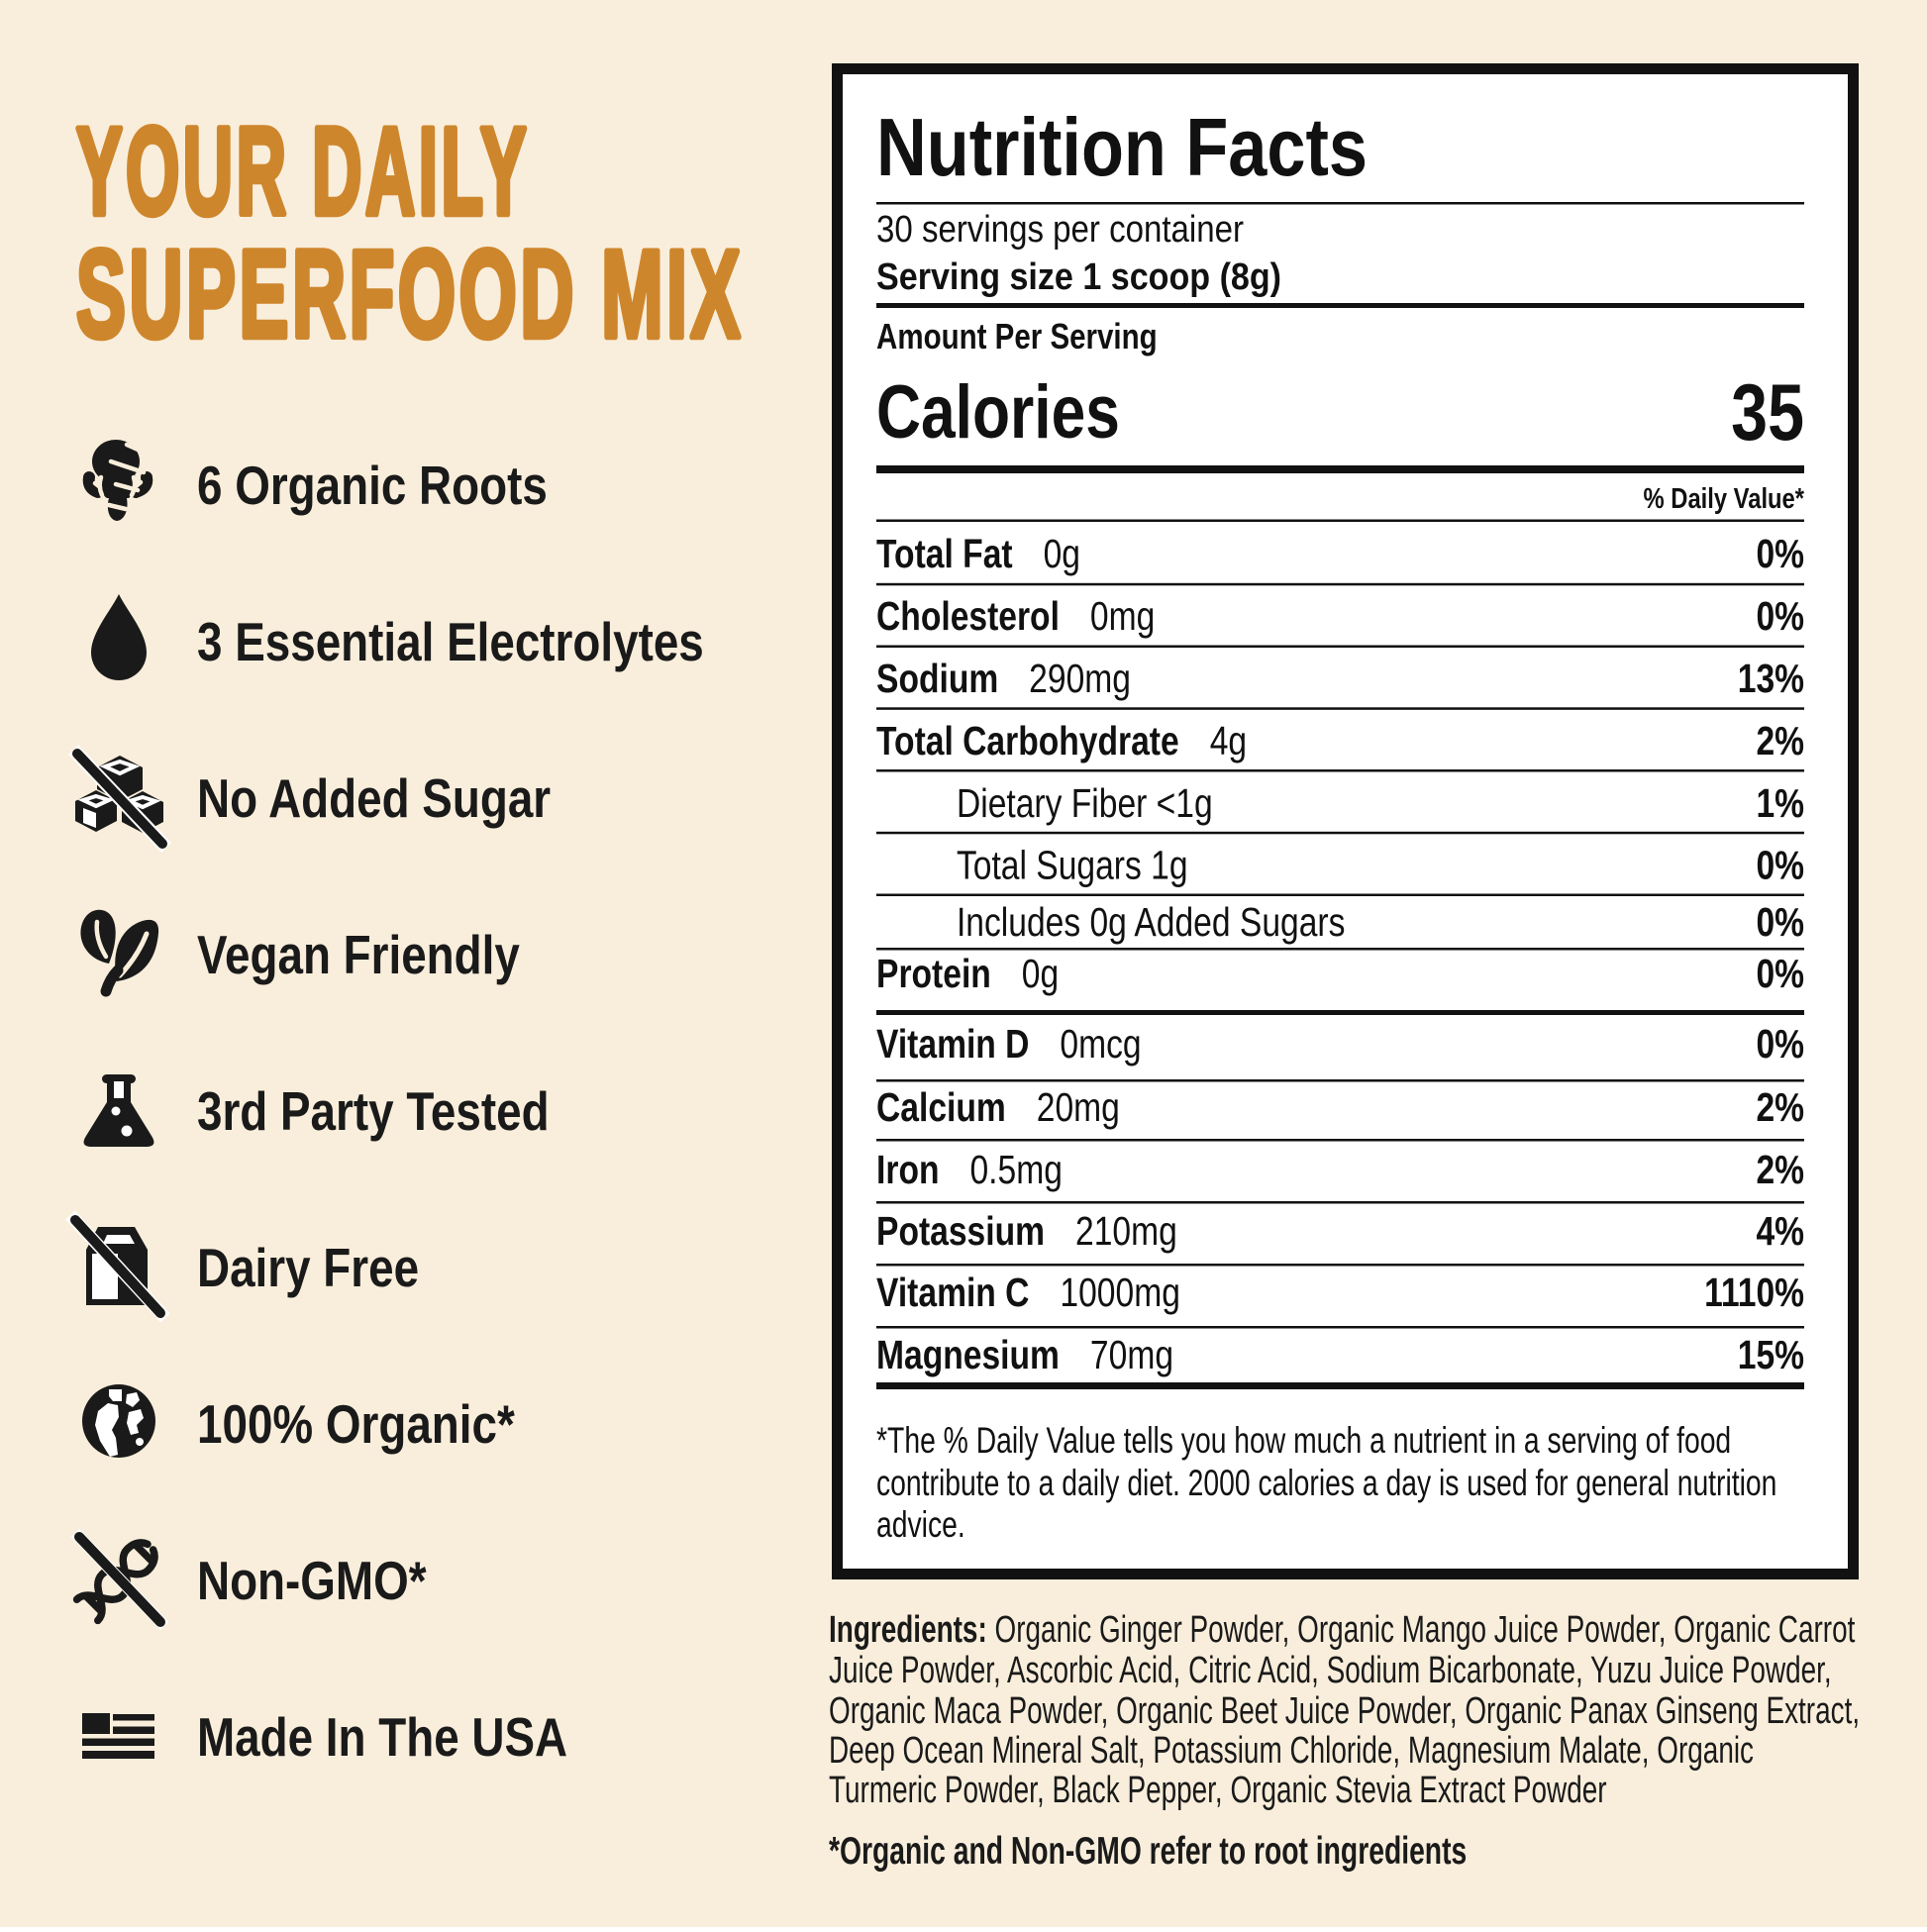 The width and height of the screenshot is (1927, 1932). Describe the element at coordinates (1078, 277) in the screenshot. I see `svg-text: Serving size 1 scoop (8g)` at that location.